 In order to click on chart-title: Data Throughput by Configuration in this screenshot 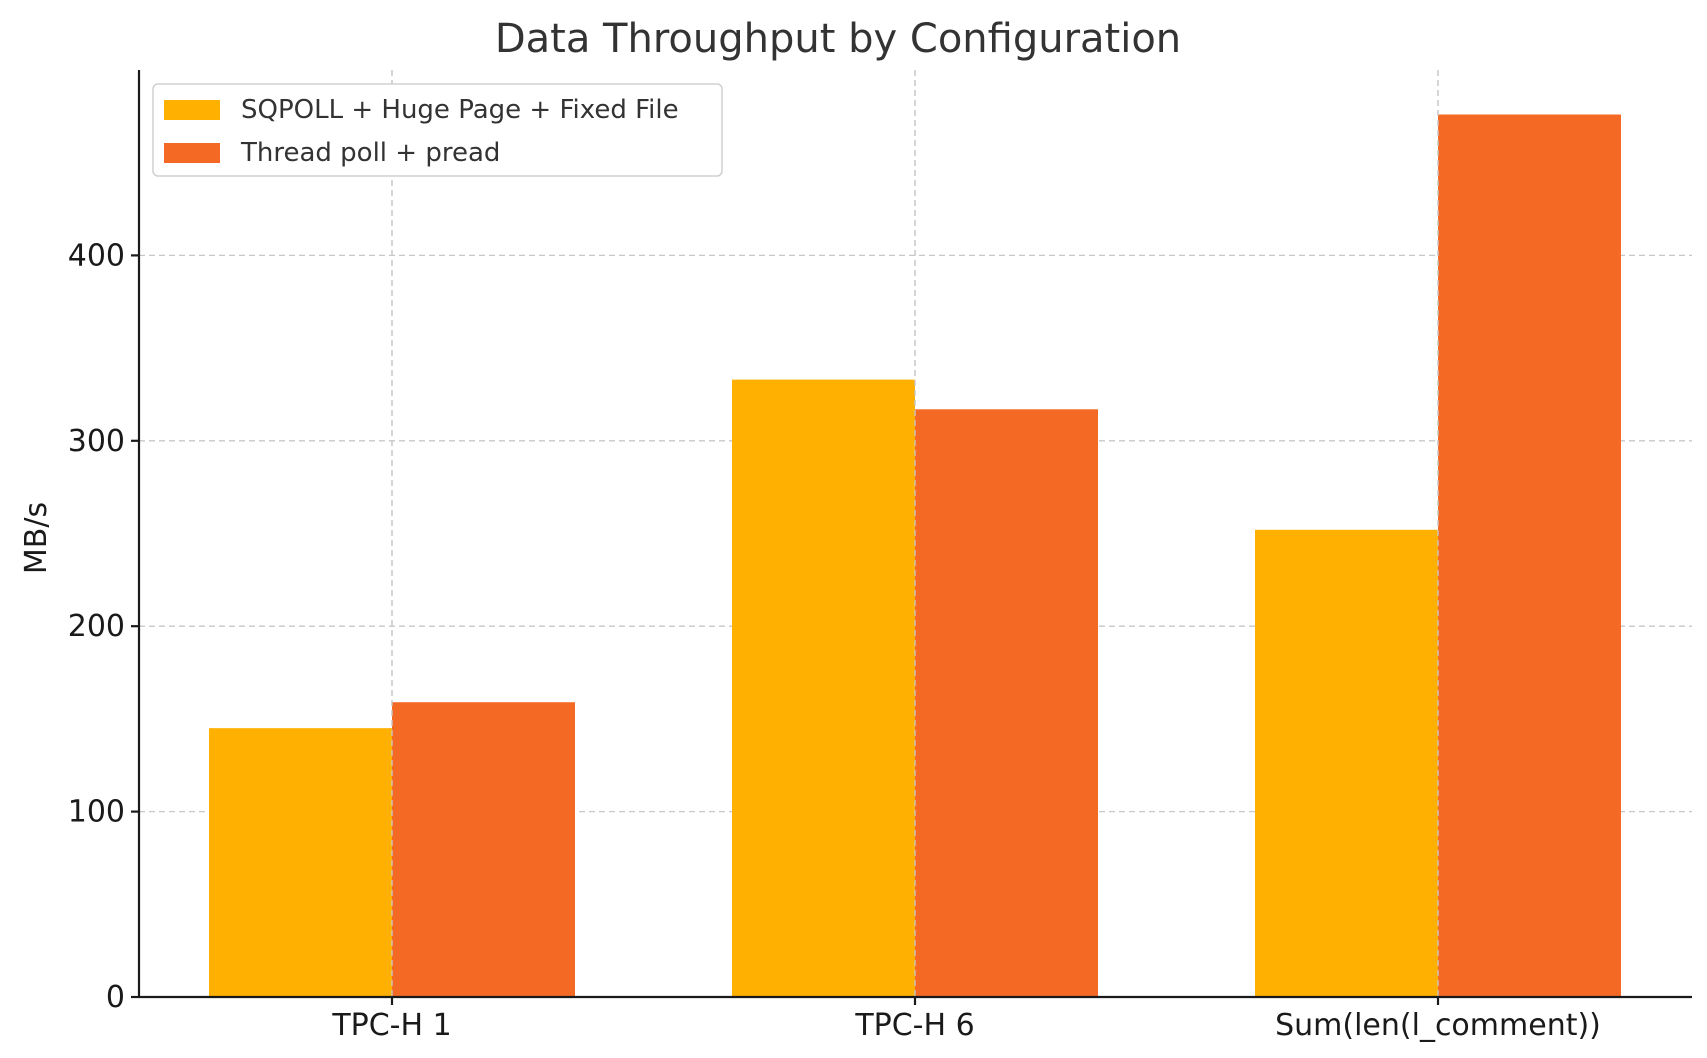, I will do `click(838, 39)`.